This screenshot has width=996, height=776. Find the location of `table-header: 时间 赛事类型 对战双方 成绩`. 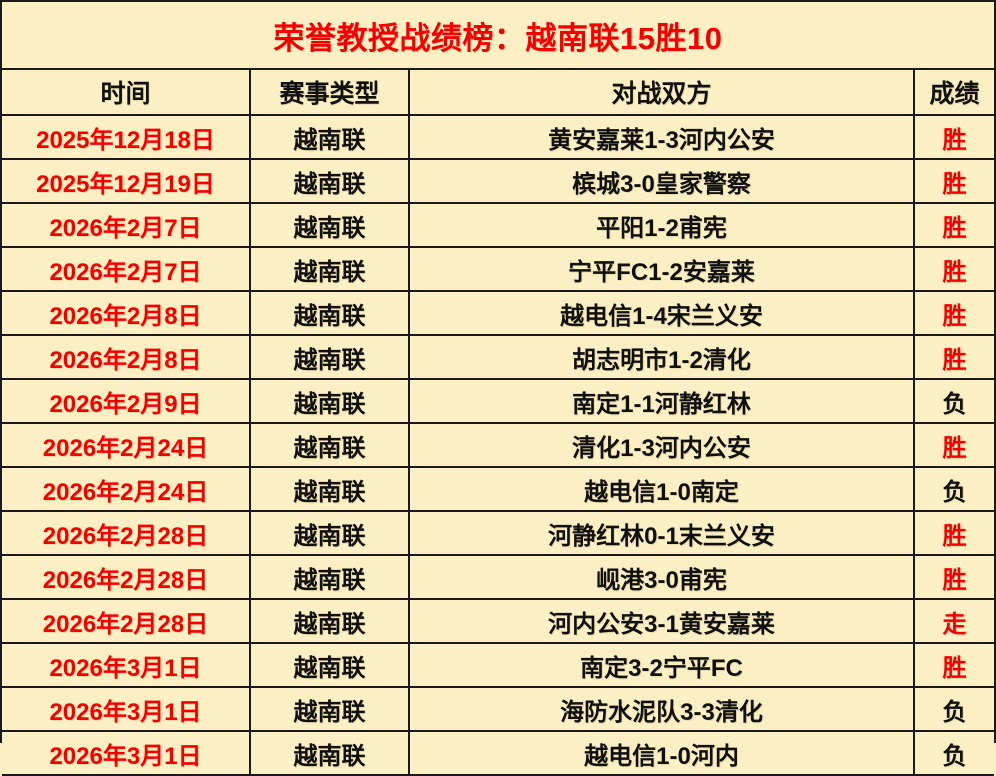

table-header: 时间 赛事类型 对战双方 成绩 is located at coordinates (498, 93).